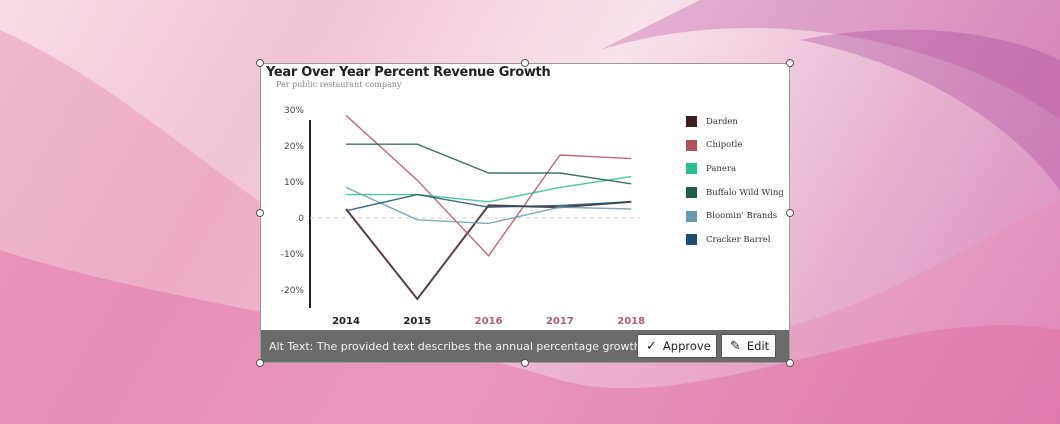  I want to click on legend-item: Bloomin' Brands, so click(735, 216).